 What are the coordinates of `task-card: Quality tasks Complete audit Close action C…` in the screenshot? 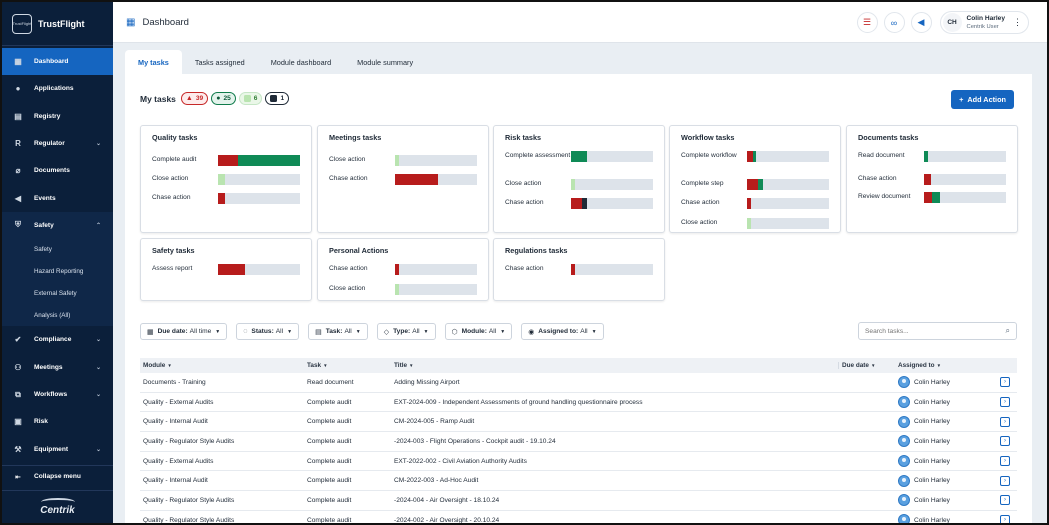 It's located at (226, 179).